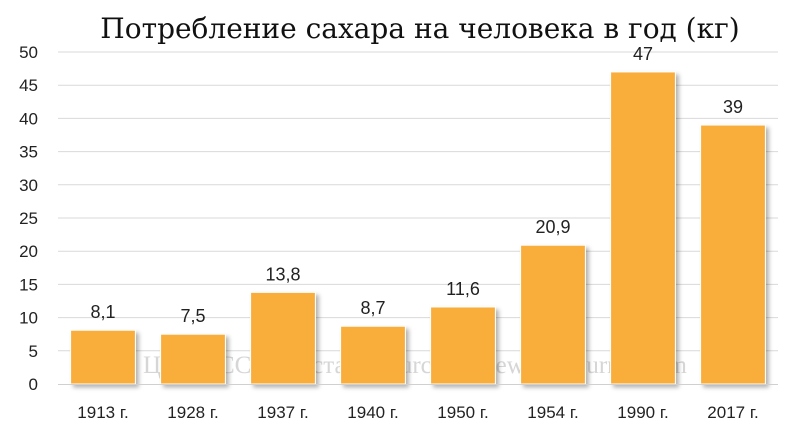 The image size is (800, 440). What do you see at coordinates (28, 152) in the screenshot?
I see `y-tick-label: 35` at bounding box center [28, 152].